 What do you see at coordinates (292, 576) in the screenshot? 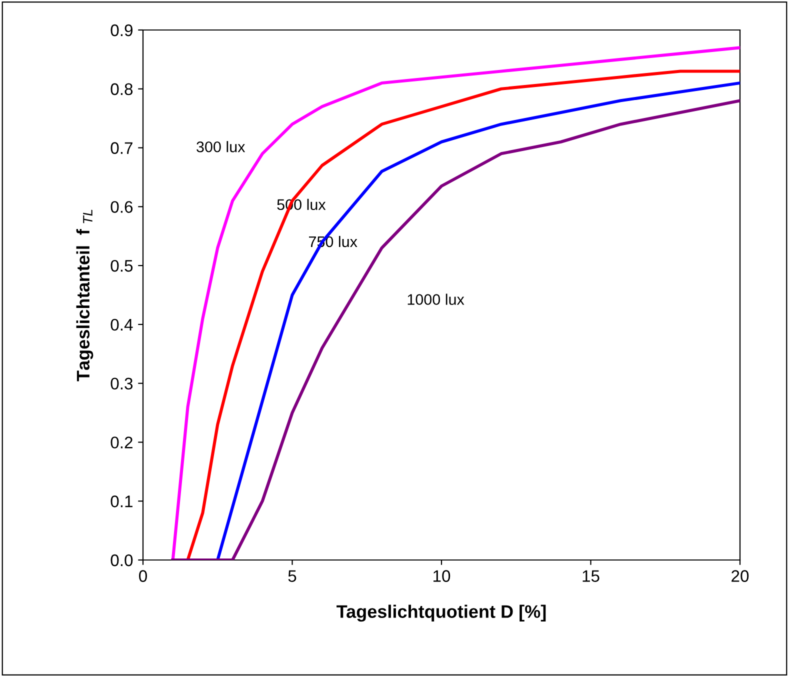
I see `x-tick-label: 5` at bounding box center [292, 576].